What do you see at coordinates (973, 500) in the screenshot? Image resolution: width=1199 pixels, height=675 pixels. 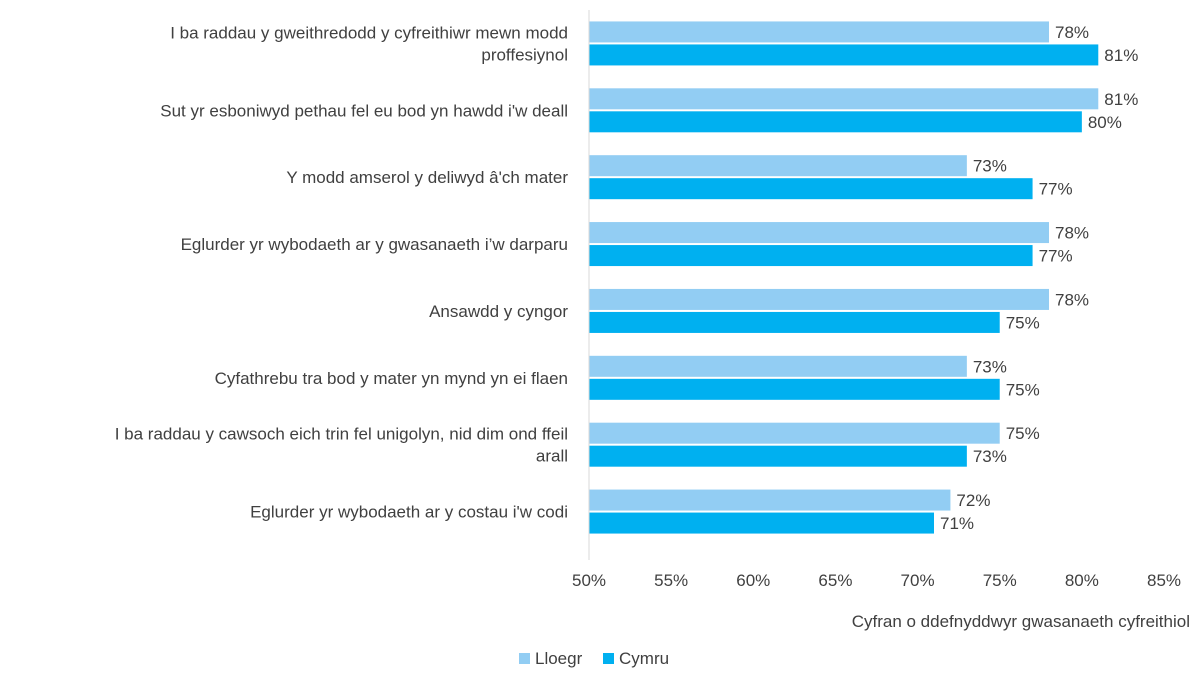 I see `data-label: 72%` at bounding box center [973, 500].